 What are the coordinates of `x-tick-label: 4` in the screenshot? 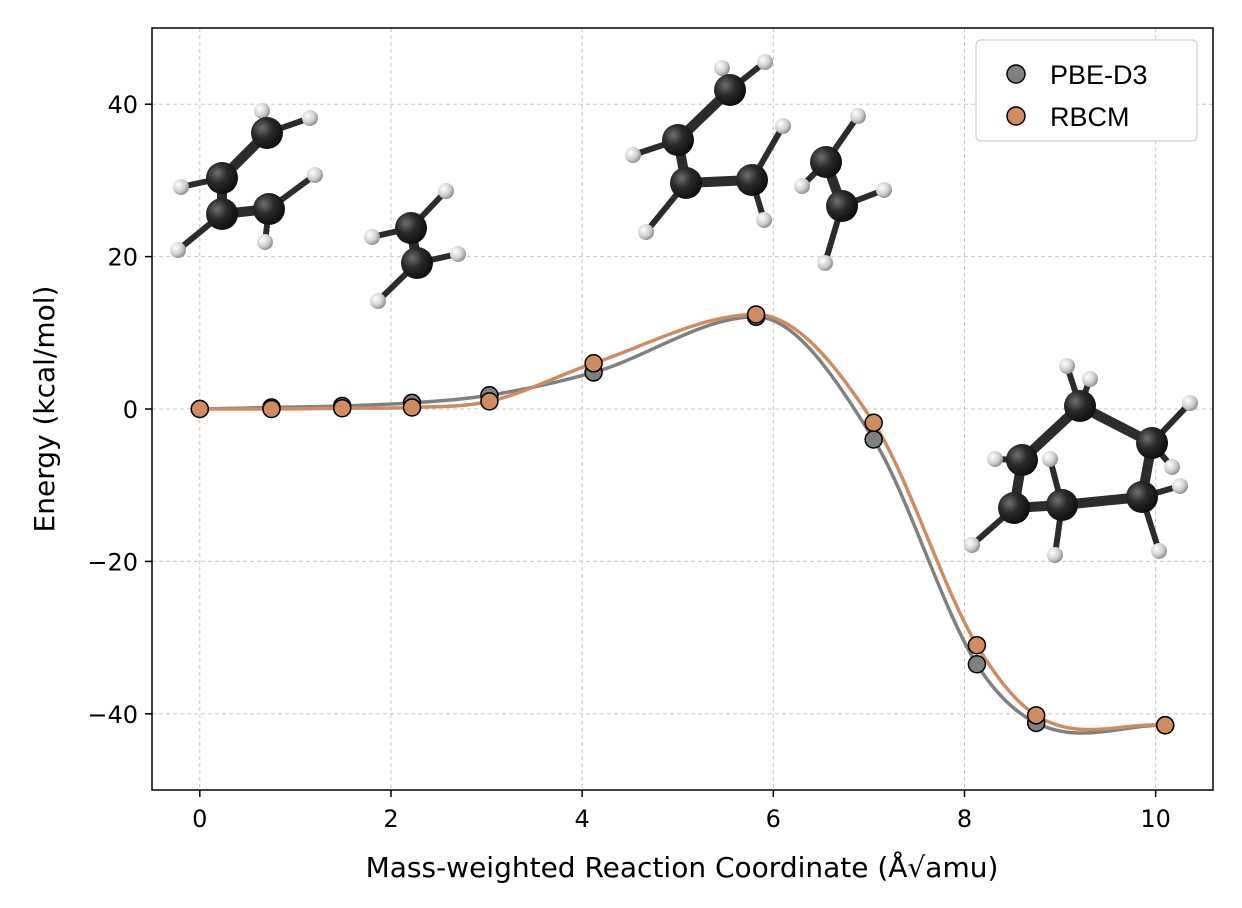 It's located at (581, 819).